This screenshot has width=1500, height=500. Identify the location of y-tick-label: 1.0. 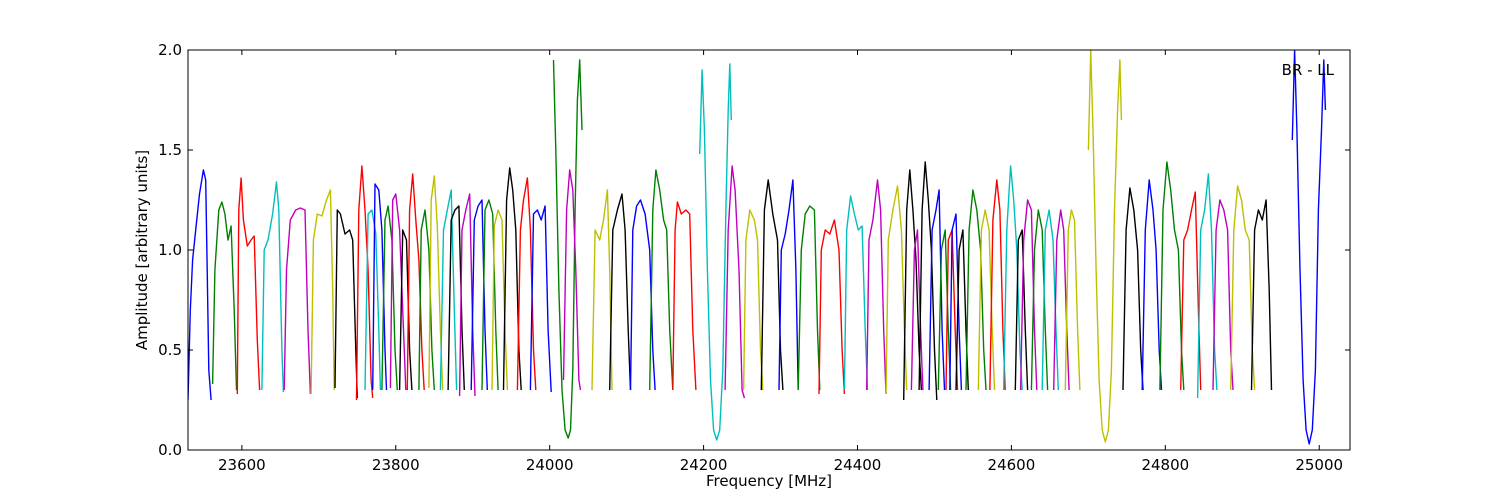
(170, 250).